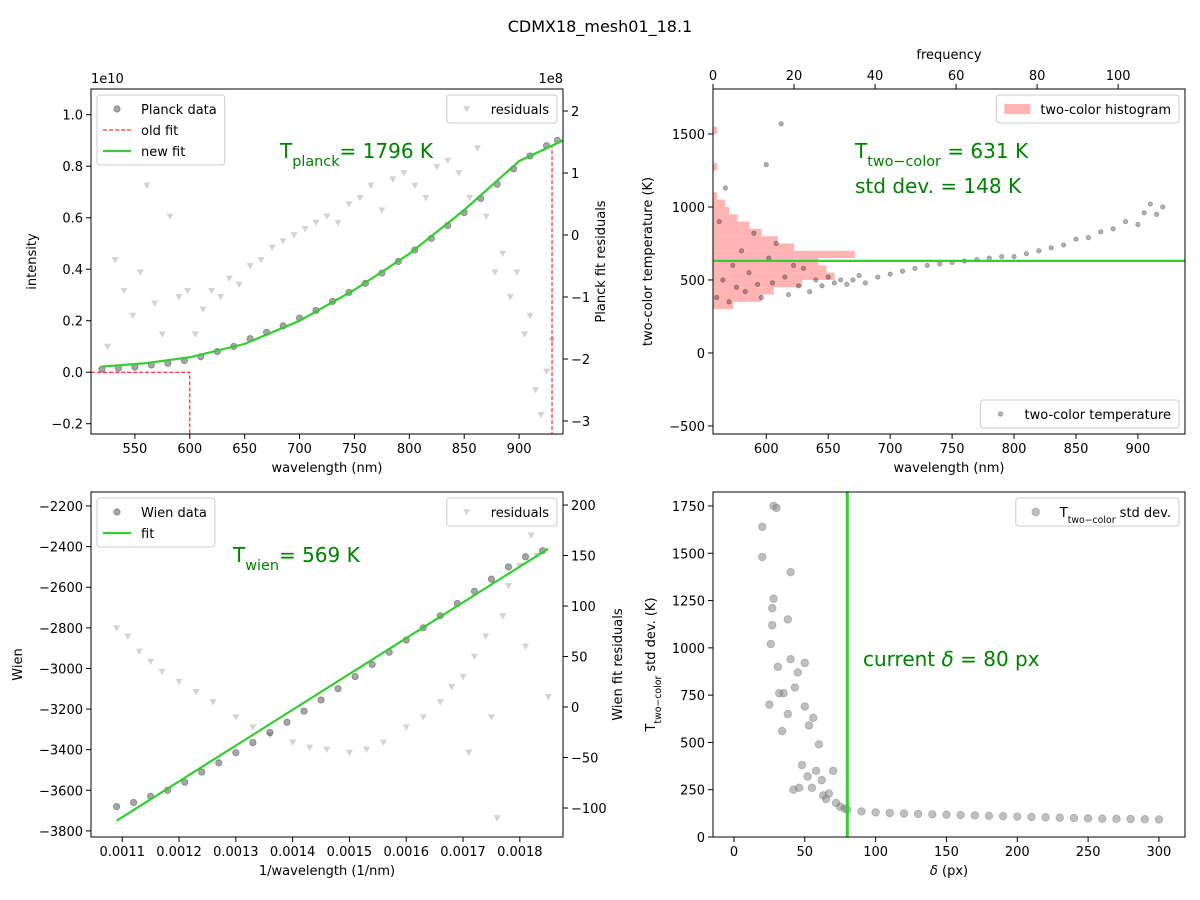 The width and height of the screenshot is (1200, 900). I want to click on y-tick-label: −0.2, so click(67, 425).